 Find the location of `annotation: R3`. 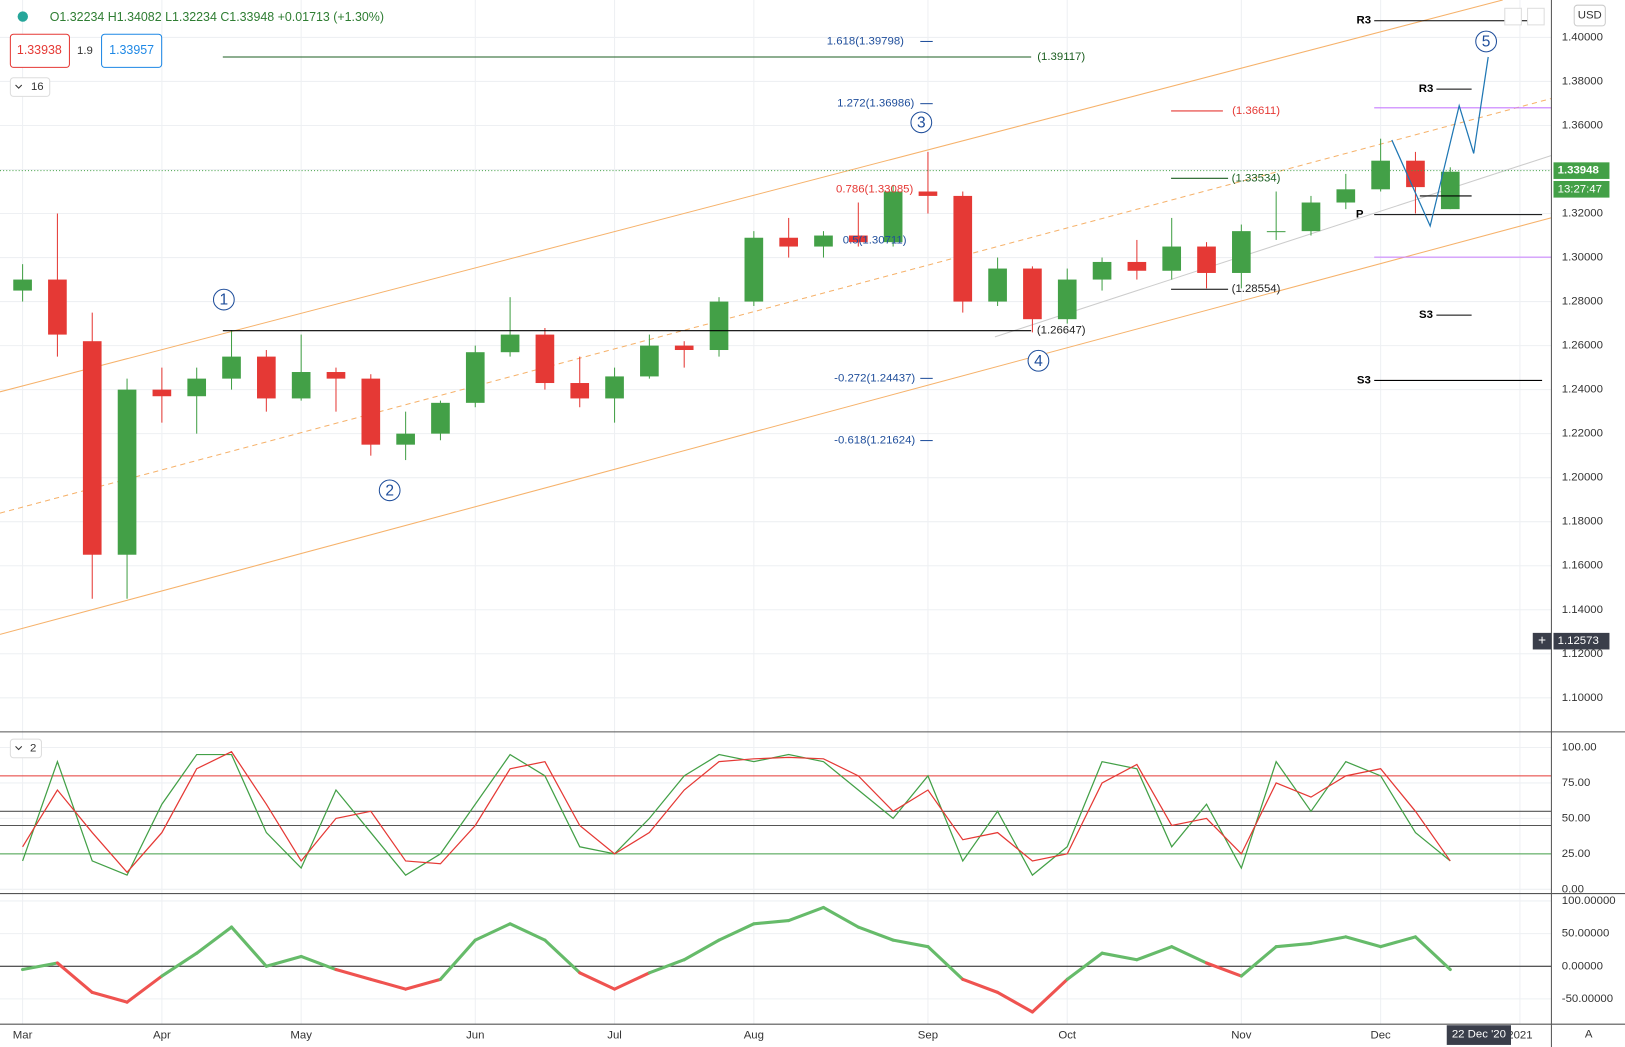

annotation: R3 is located at coordinates (1426, 89).